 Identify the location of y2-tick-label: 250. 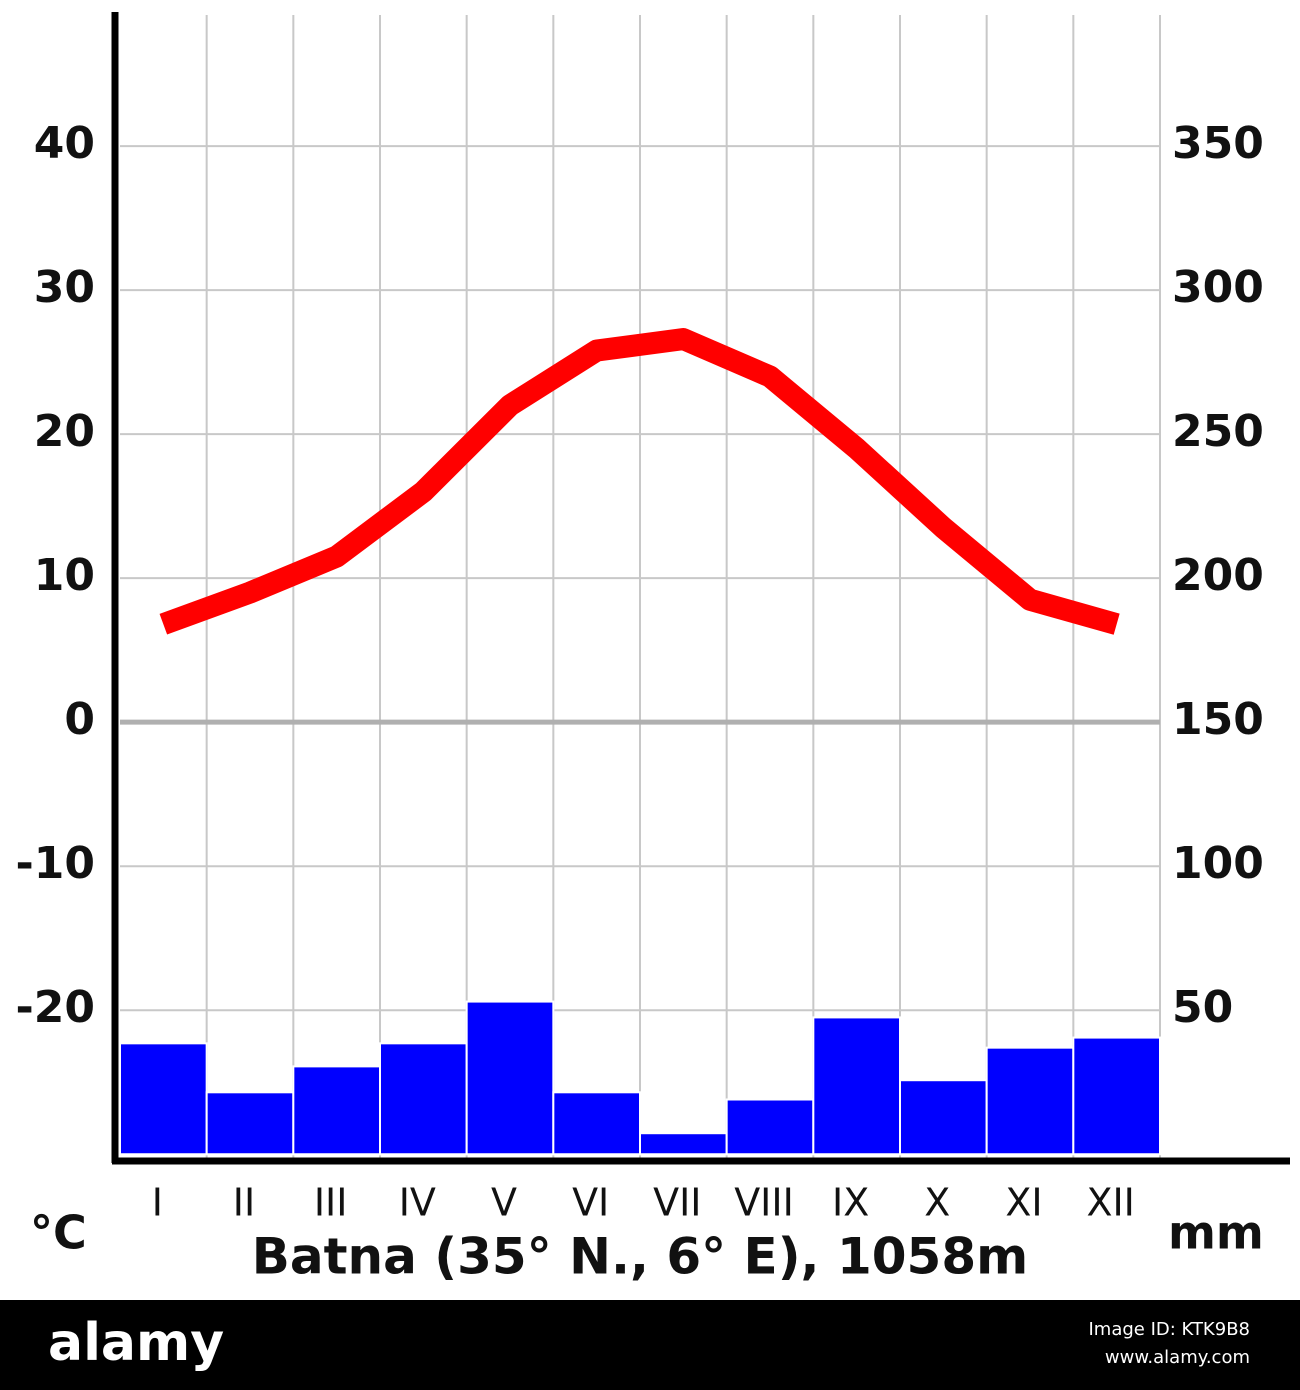
(1218, 431).